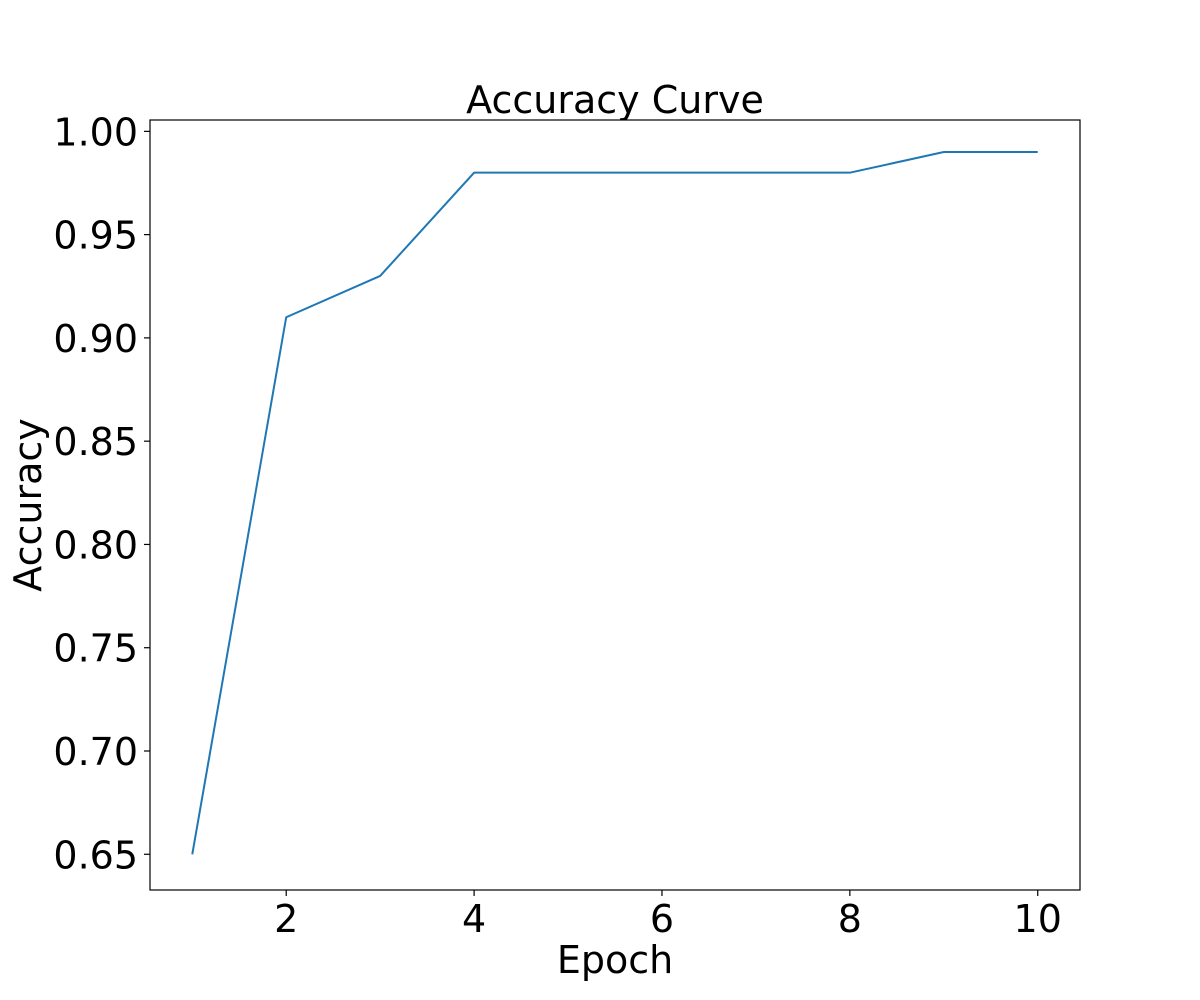 This screenshot has width=1200, height=1000. What do you see at coordinates (95, 855) in the screenshot?
I see `y-tick-label: 0.65` at bounding box center [95, 855].